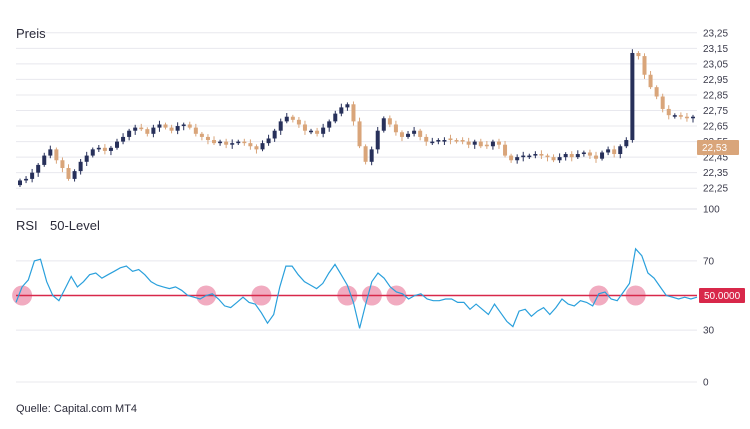 This screenshot has width=750, height=429. Describe the element at coordinates (75, 225) in the screenshot. I see `rsi-legend-50-level: 50-Level` at that location.